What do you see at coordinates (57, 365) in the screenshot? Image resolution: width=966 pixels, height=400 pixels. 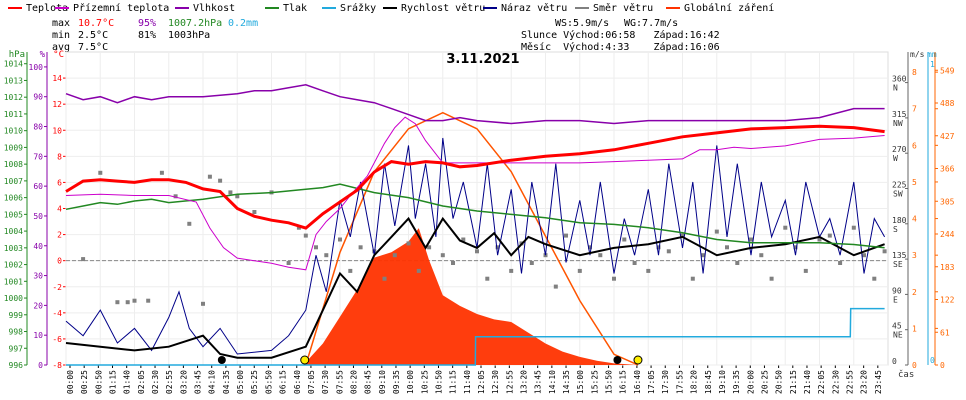 I see `temperature-axis-tick: -8` at bounding box center [57, 365].